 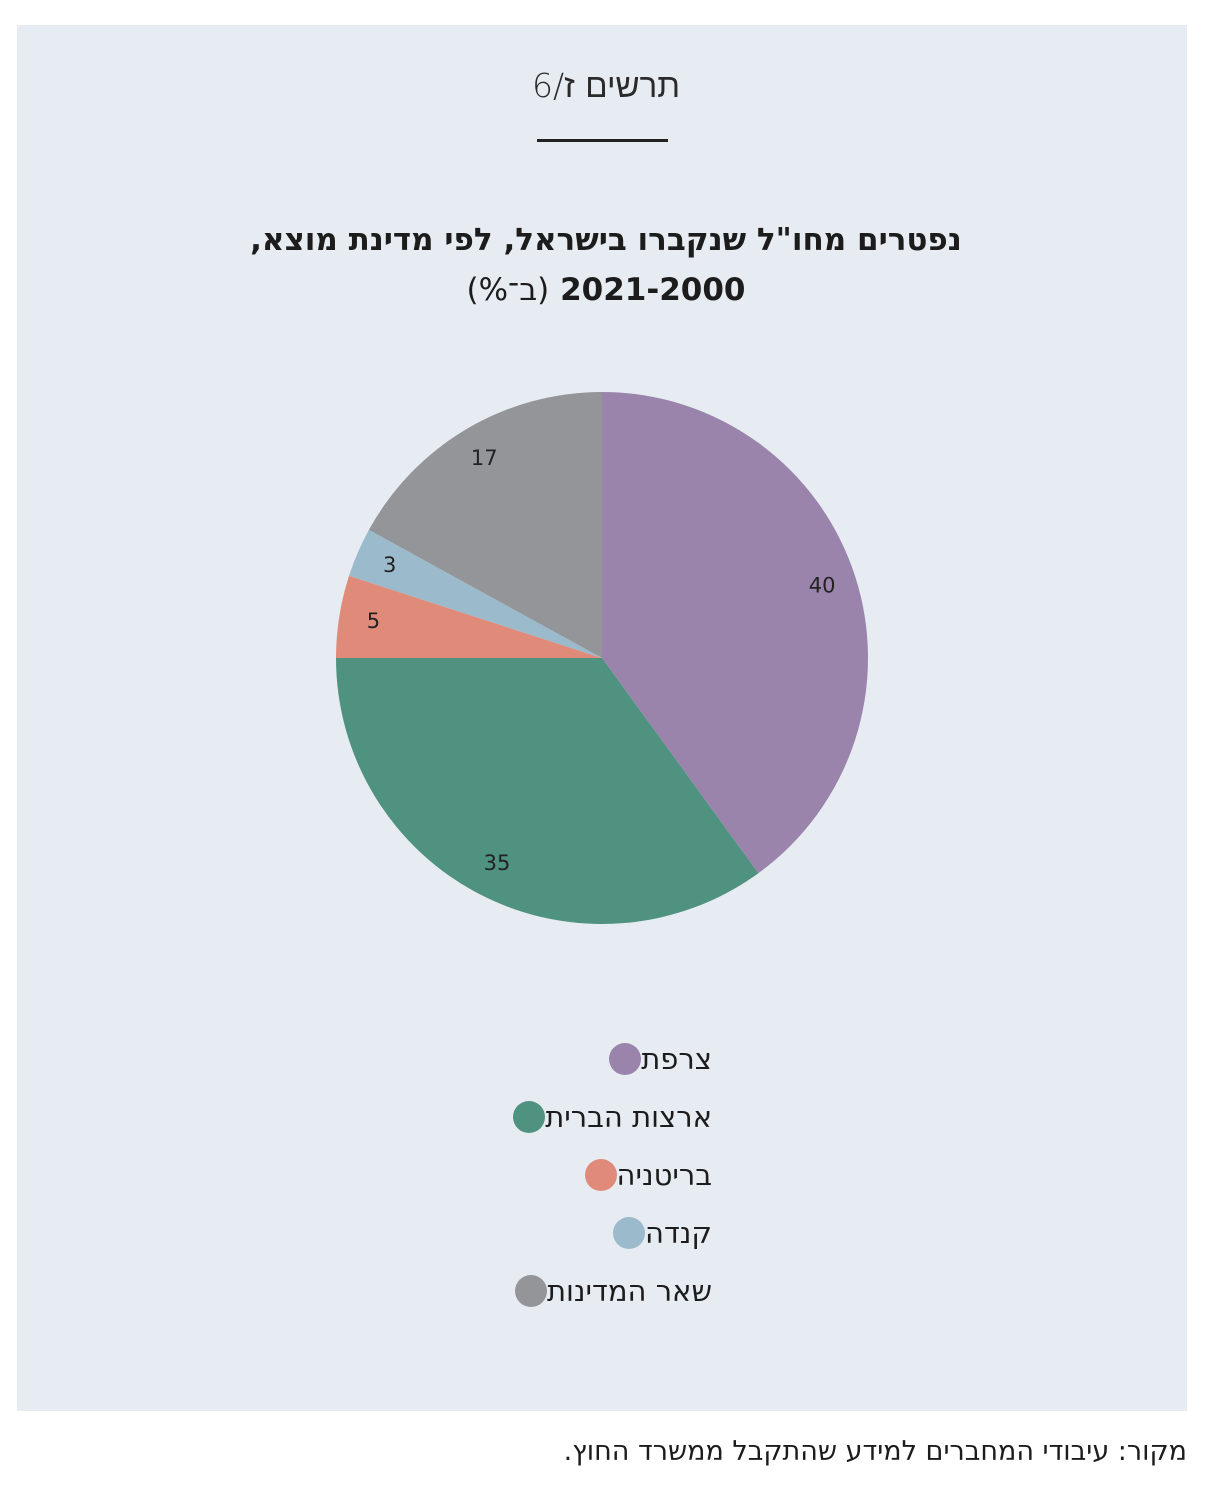 What do you see at coordinates (606, 85) in the screenshot?
I see `figure-label: תרשים ז/6` at bounding box center [606, 85].